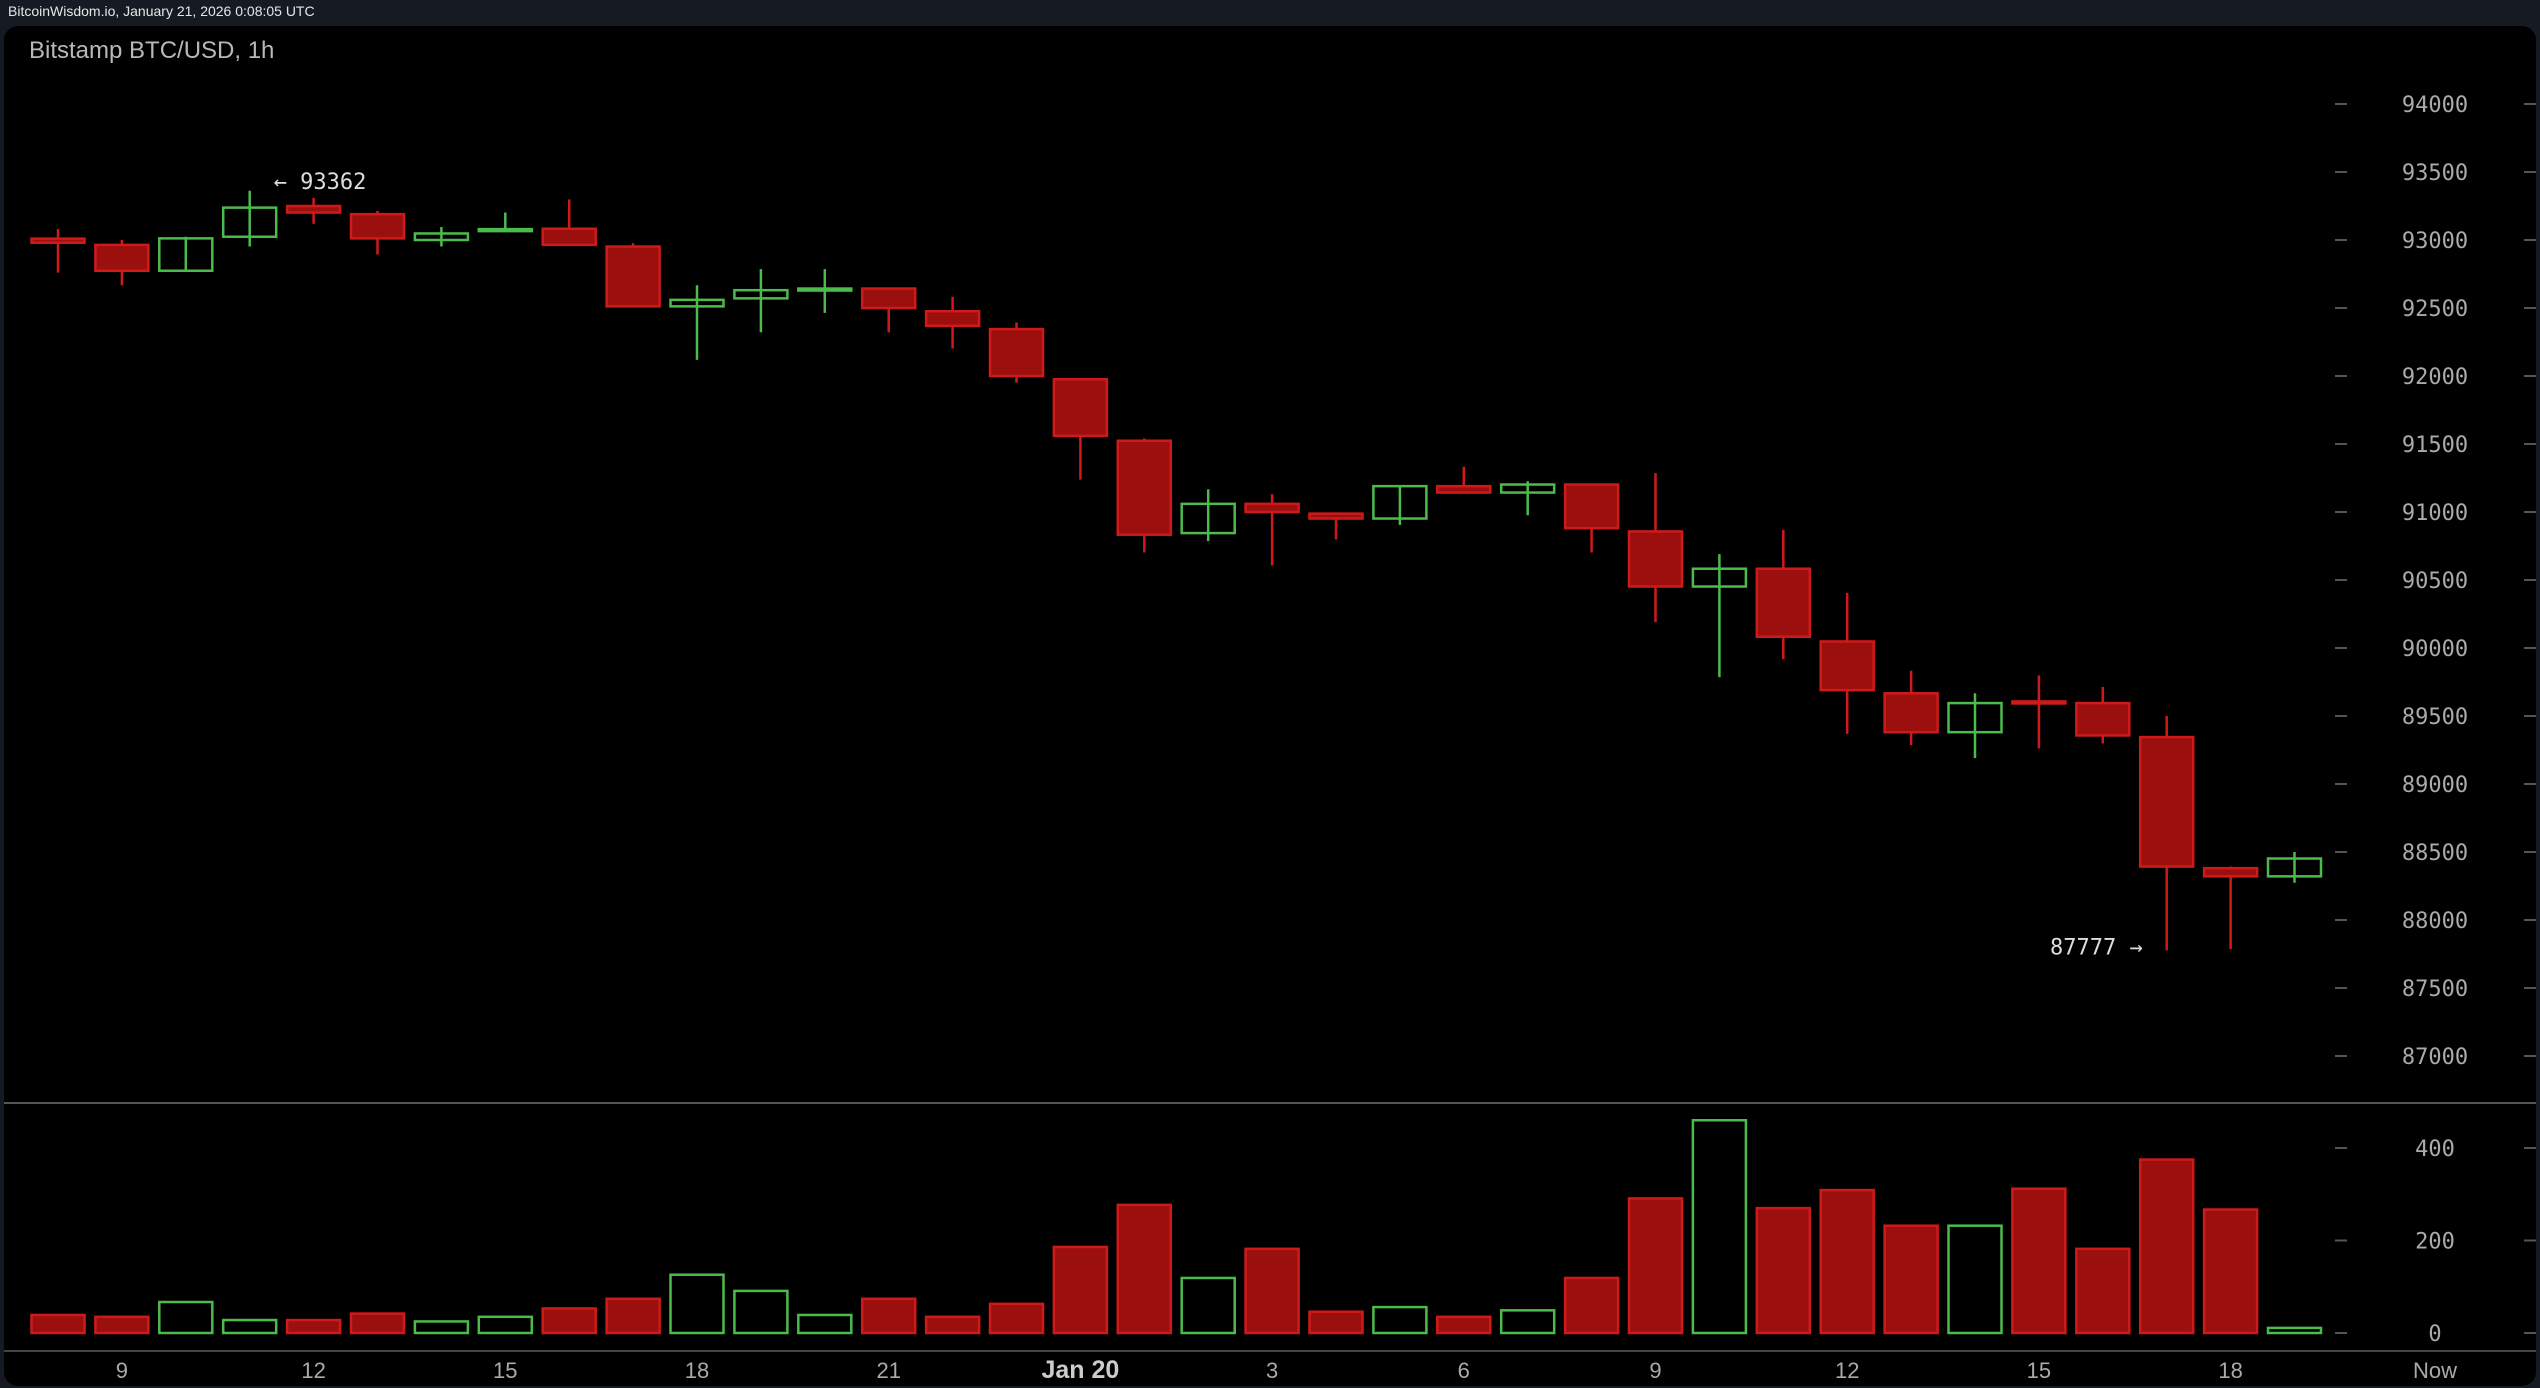 This screenshot has height=1388, width=2540. Describe the element at coordinates (2435, 581) in the screenshot. I see `price-tick-label: 90500` at that location.